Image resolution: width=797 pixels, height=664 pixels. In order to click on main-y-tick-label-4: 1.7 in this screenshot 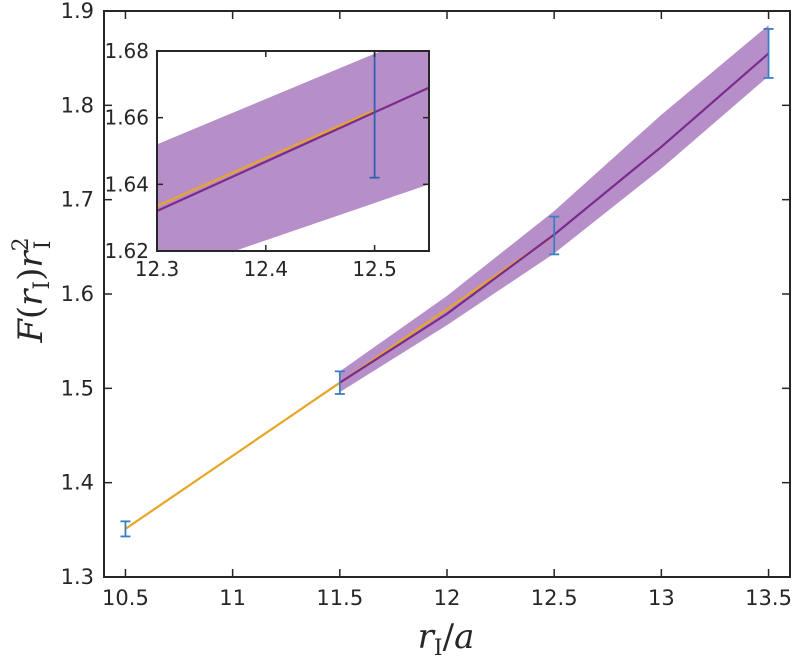, I will do `click(77, 200)`.